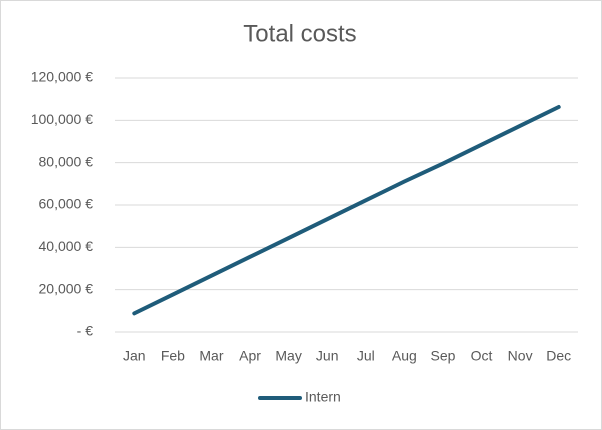 This screenshot has width=602, height=430. Describe the element at coordinates (62, 119) in the screenshot. I see `y-tick-label: 100,000 €` at that location.